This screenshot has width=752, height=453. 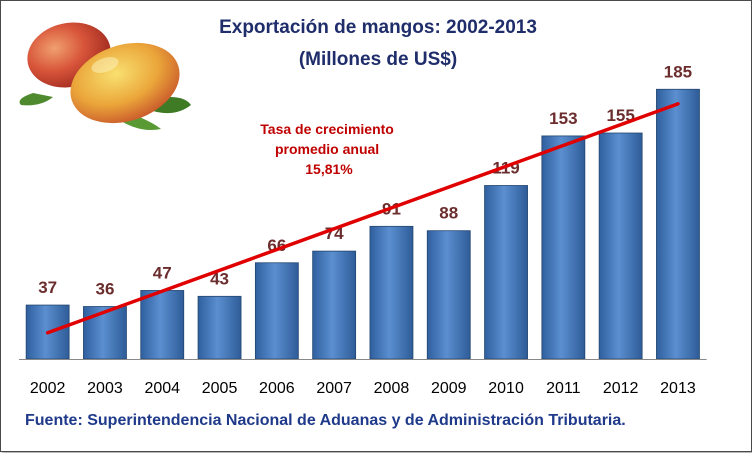 What do you see at coordinates (391, 292) in the screenshot?
I see `bar-2008` at bounding box center [391, 292].